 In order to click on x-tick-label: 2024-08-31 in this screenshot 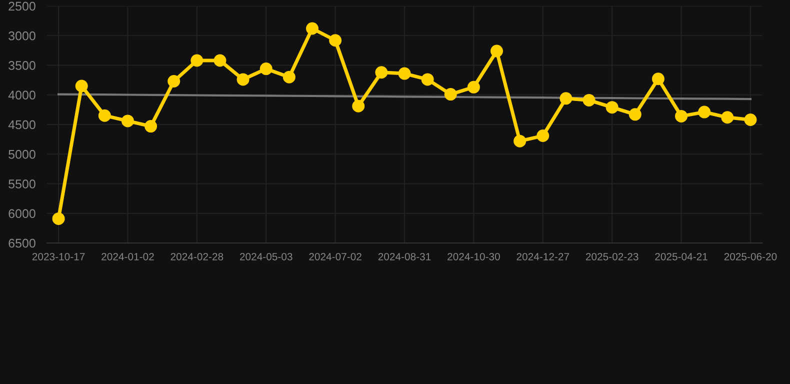, I will do `click(404, 256)`.